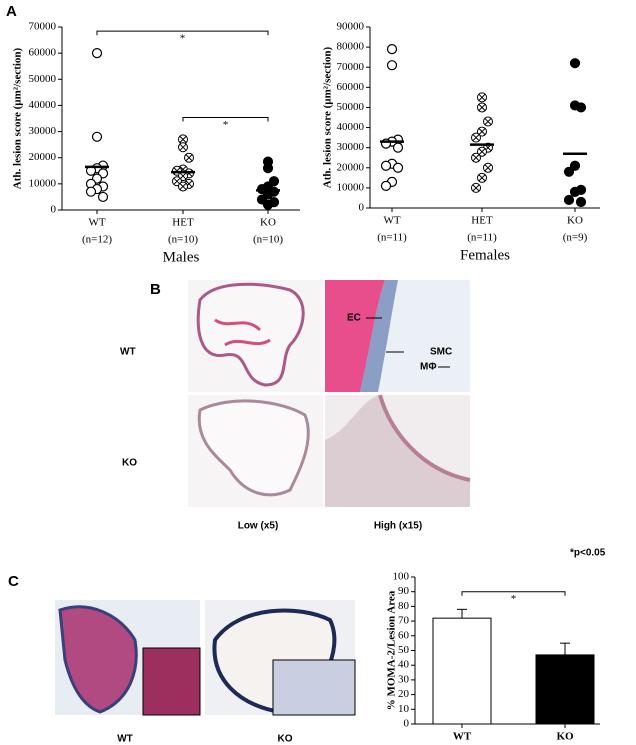 The image size is (636, 745). Describe the element at coordinates (351, 27) in the screenshot. I see `y-tick-label: 90000` at that location.